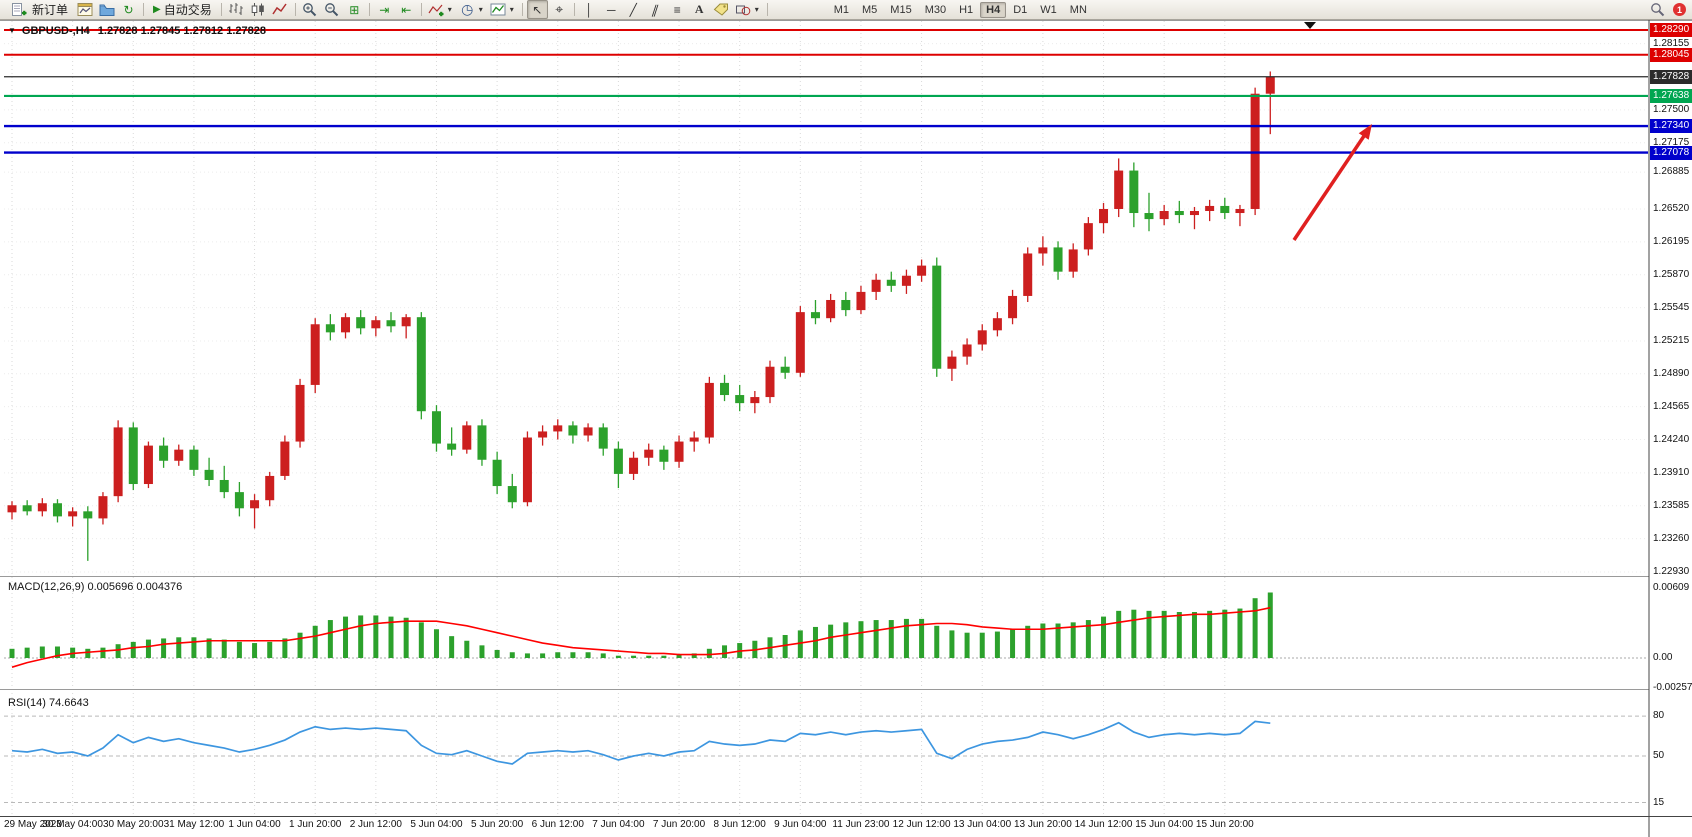 This screenshot has width=1692, height=837. What do you see at coordinates (1671, 538) in the screenshot?
I see `price-tick: 1.23260` at bounding box center [1671, 538].